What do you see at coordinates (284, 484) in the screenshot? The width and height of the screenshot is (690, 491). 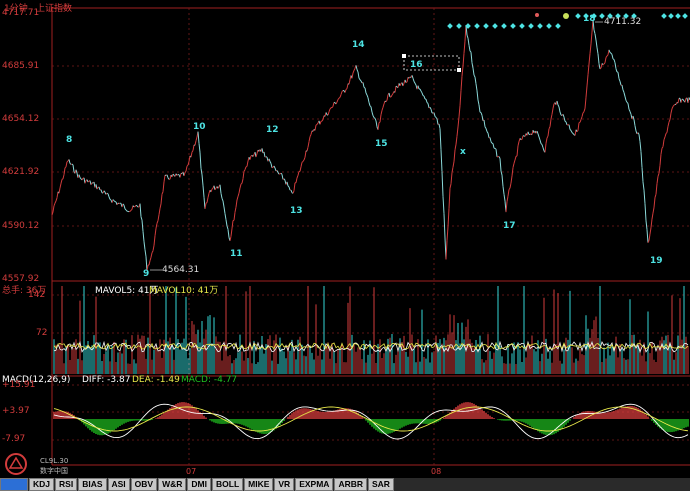 I see `tab-vr: VR` at bounding box center [284, 484].